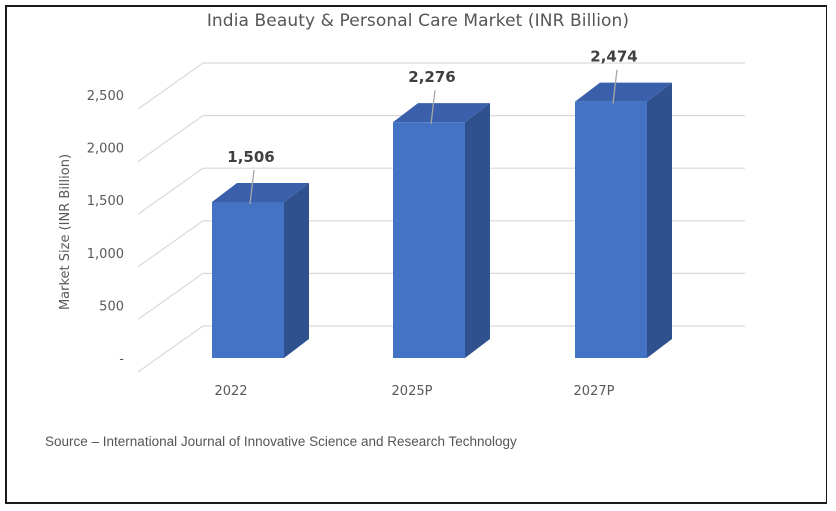 This screenshot has width=836, height=511. Describe the element at coordinates (111, 306) in the screenshot. I see `y-tick-label: 500` at that location.